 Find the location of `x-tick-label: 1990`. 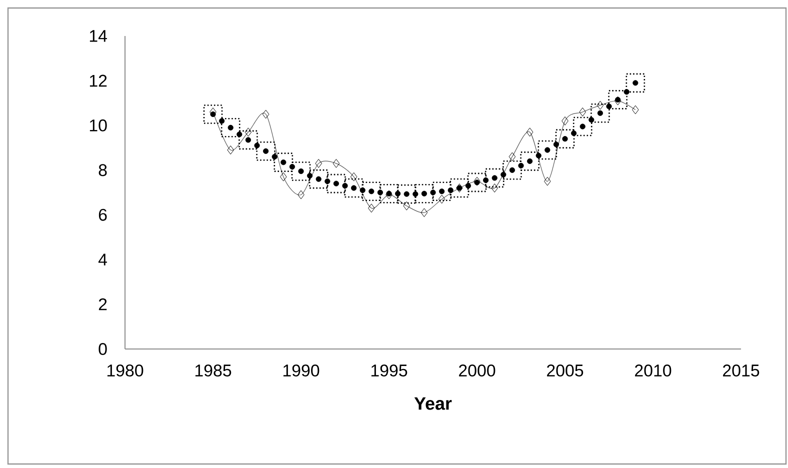

x-tick-label: 1990 is located at coordinates (301, 370).